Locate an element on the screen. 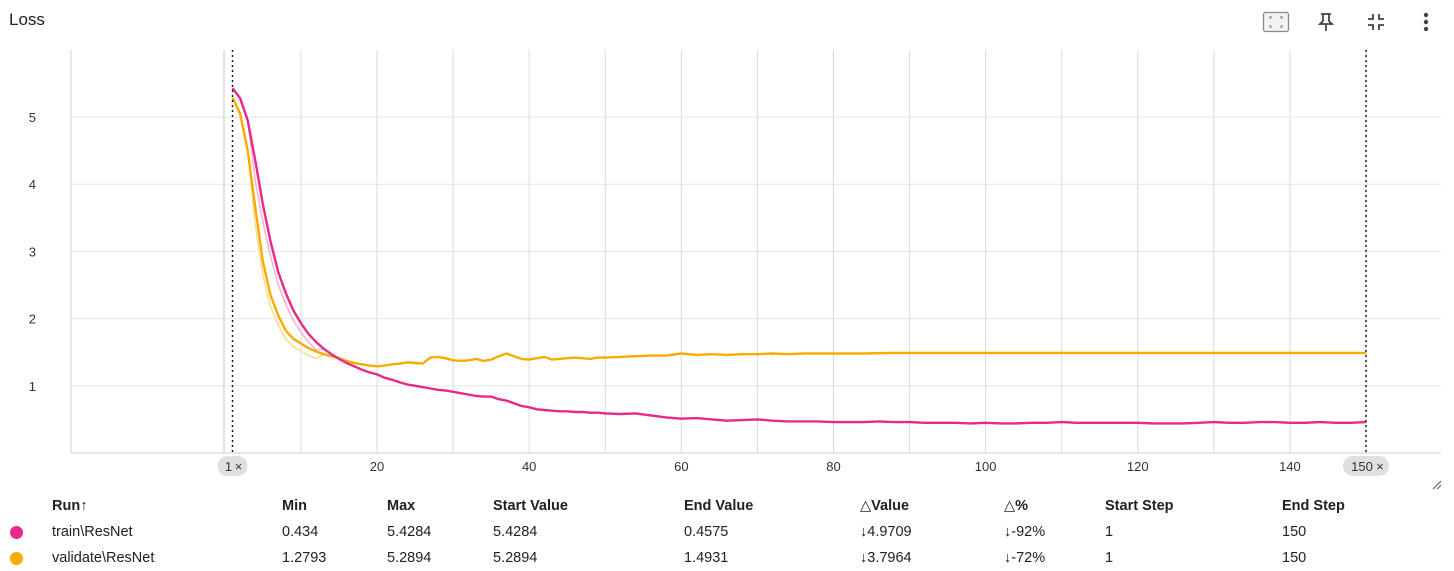 The image size is (1454, 571). x-tick-label: 100 is located at coordinates (986, 466).